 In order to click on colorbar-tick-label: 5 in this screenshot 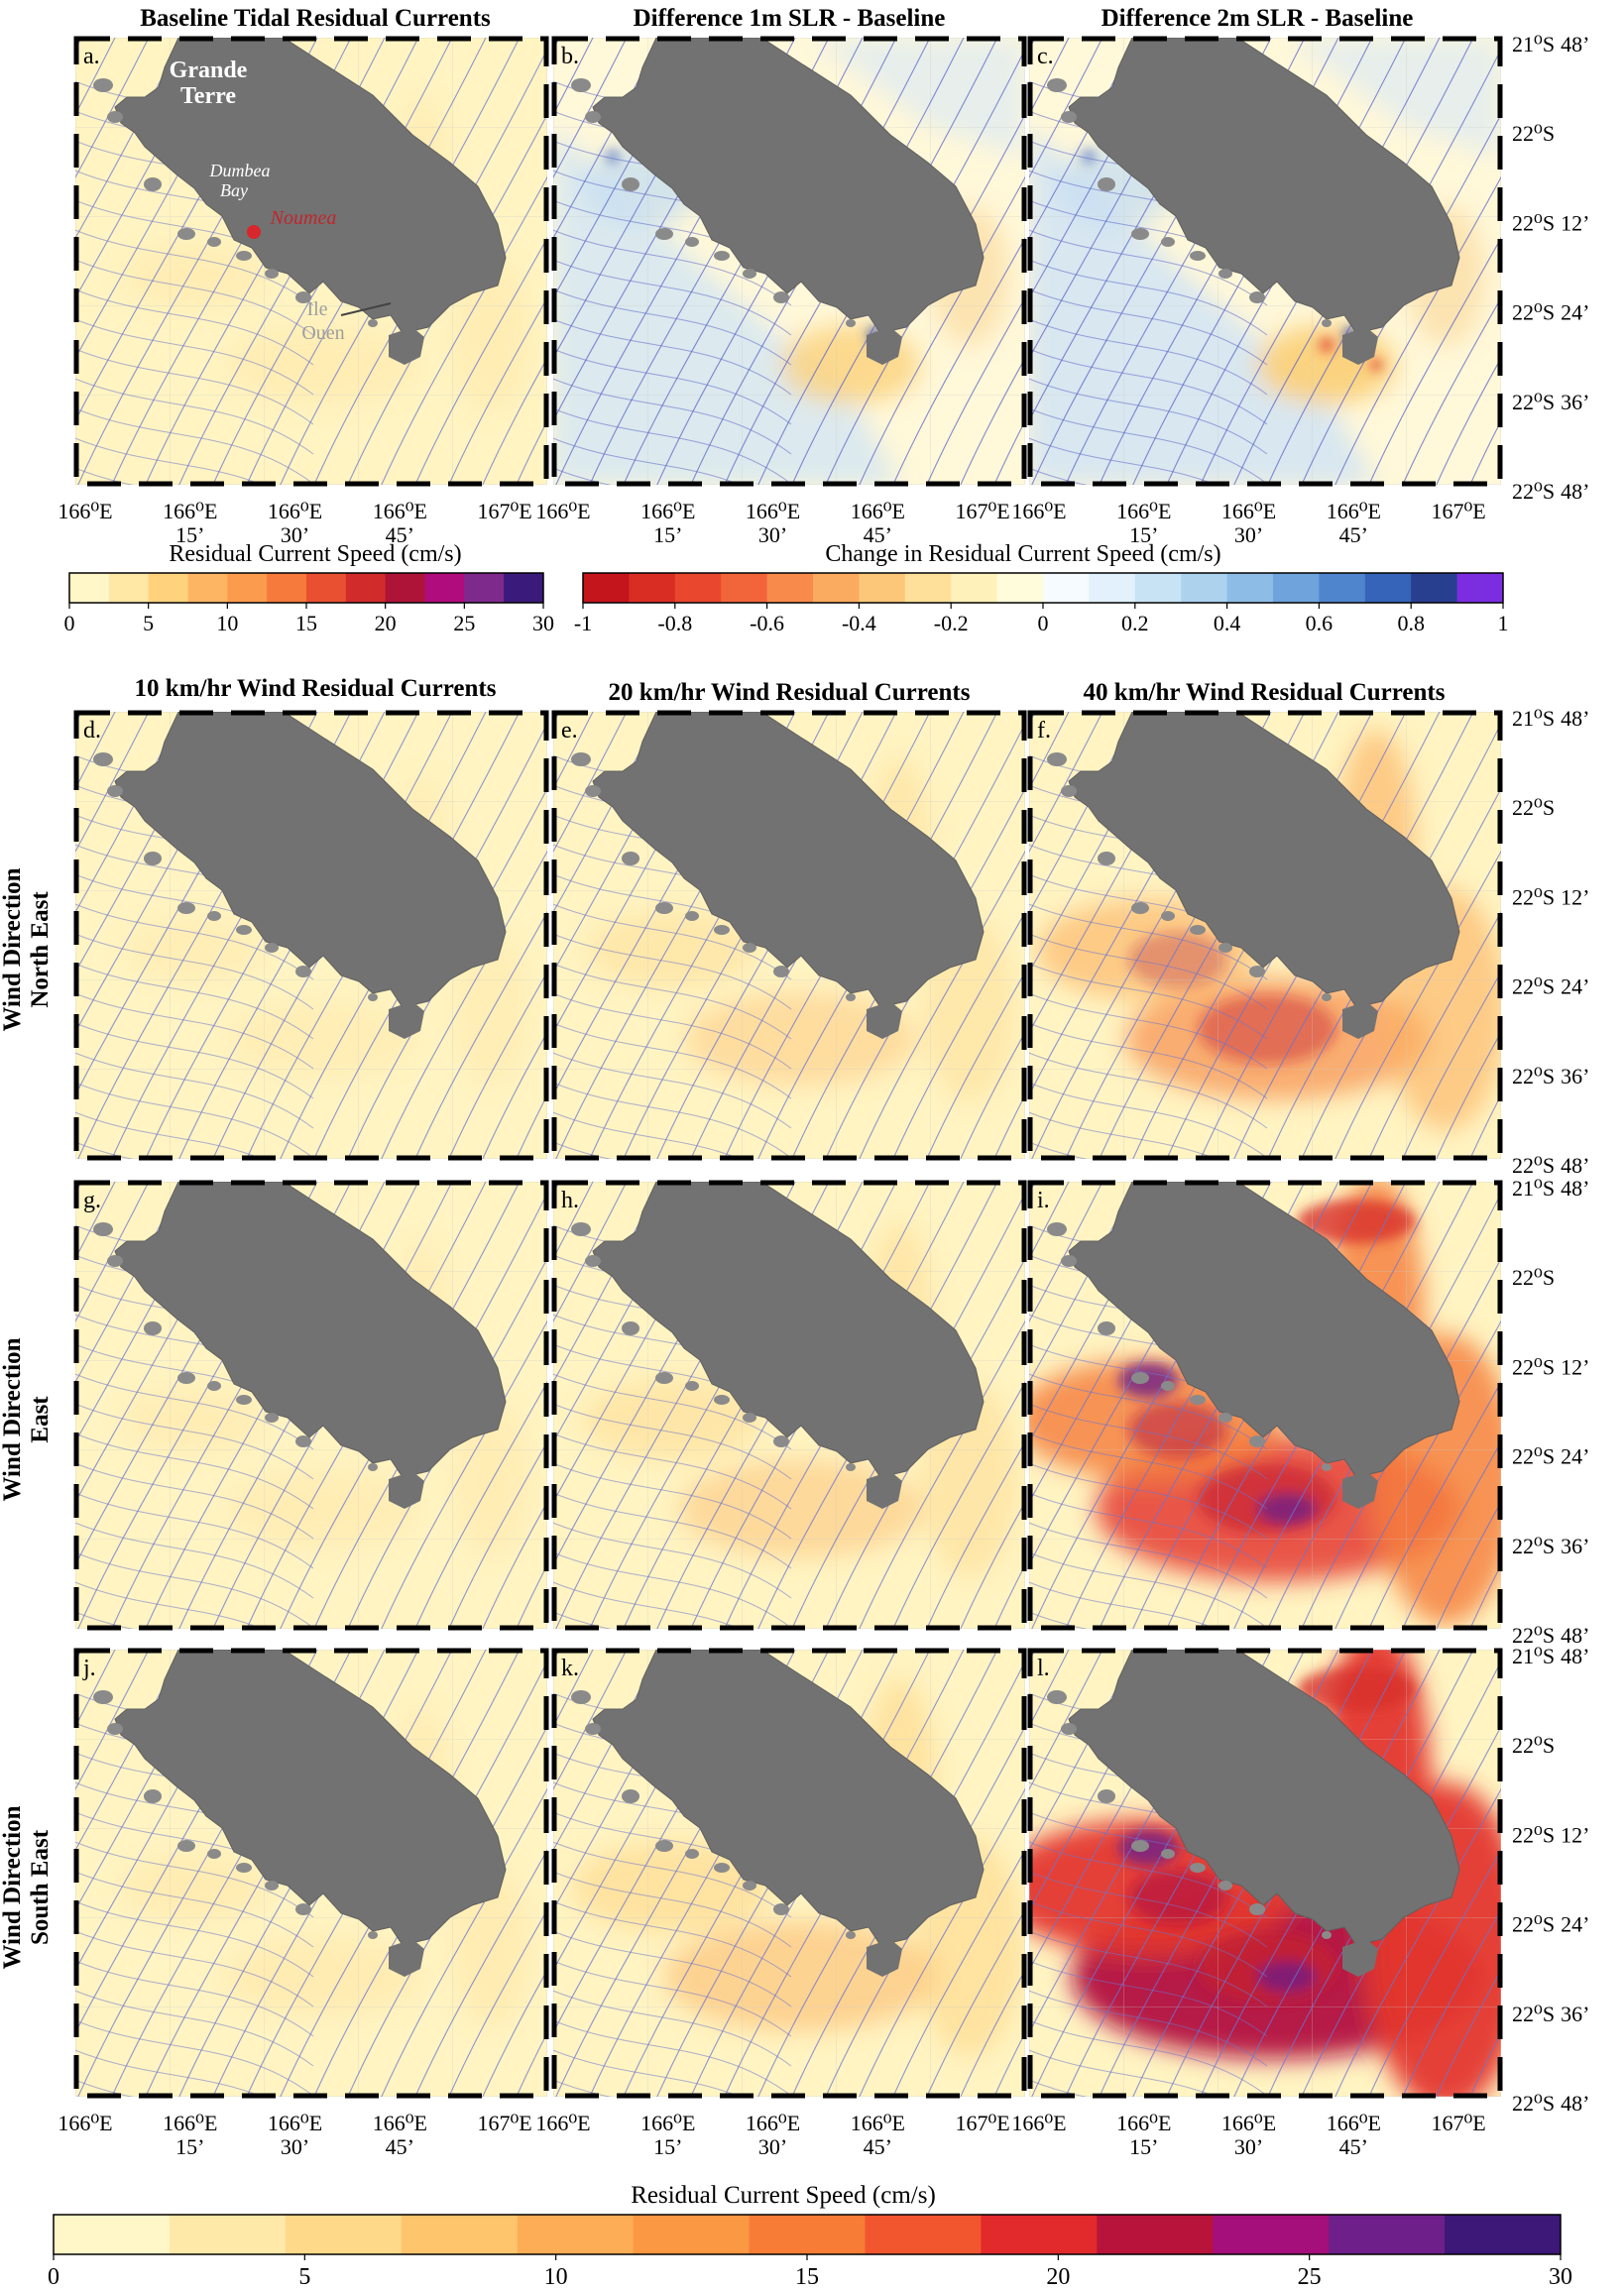, I will do `click(304, 2277)`.